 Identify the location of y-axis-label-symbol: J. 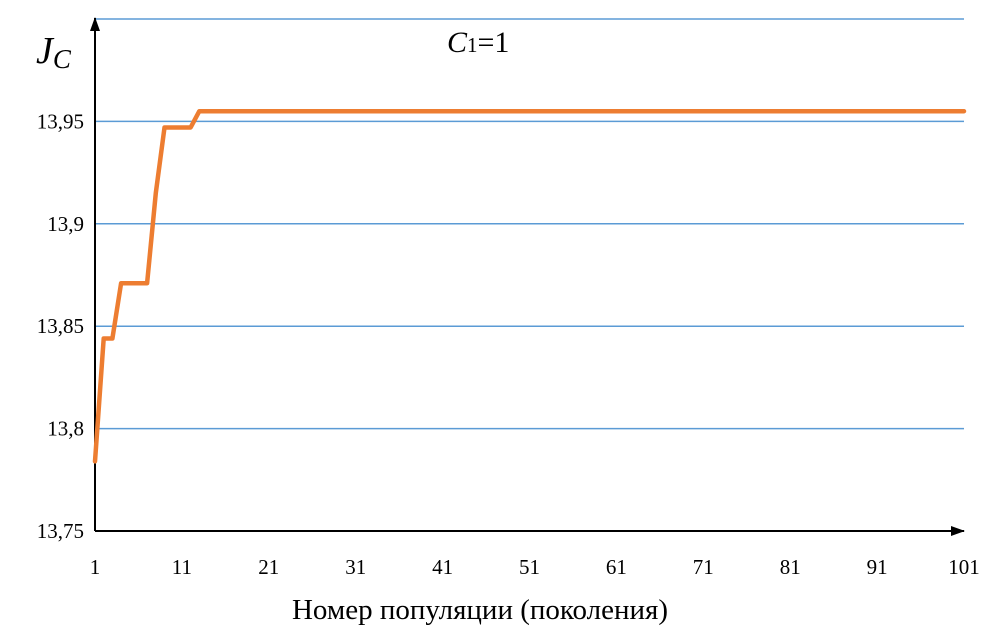
(45, 51).